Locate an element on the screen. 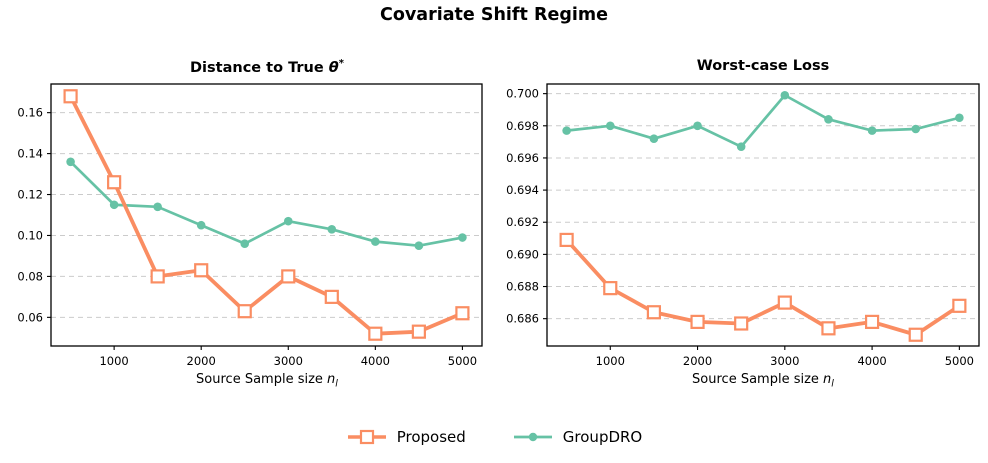 Image resolution: width=988 pixels, height=463 pixels. y-tick-label: 0.696 is located at coordinates (522, 158).